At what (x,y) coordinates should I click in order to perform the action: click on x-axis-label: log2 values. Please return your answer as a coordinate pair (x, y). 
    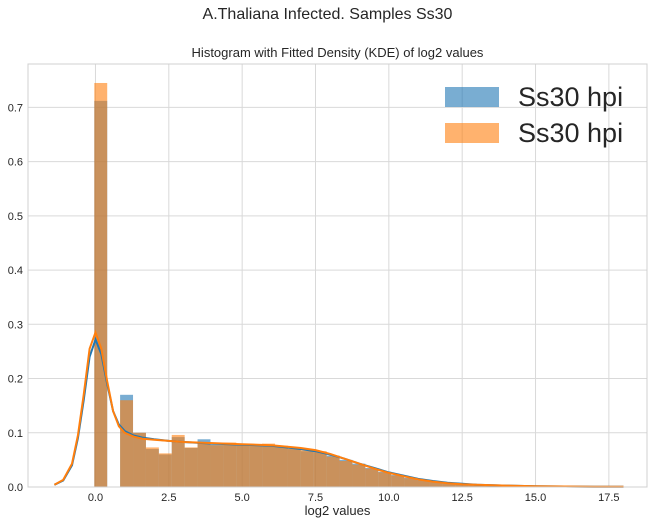
    Looking at the image, I should click on (338, 510).